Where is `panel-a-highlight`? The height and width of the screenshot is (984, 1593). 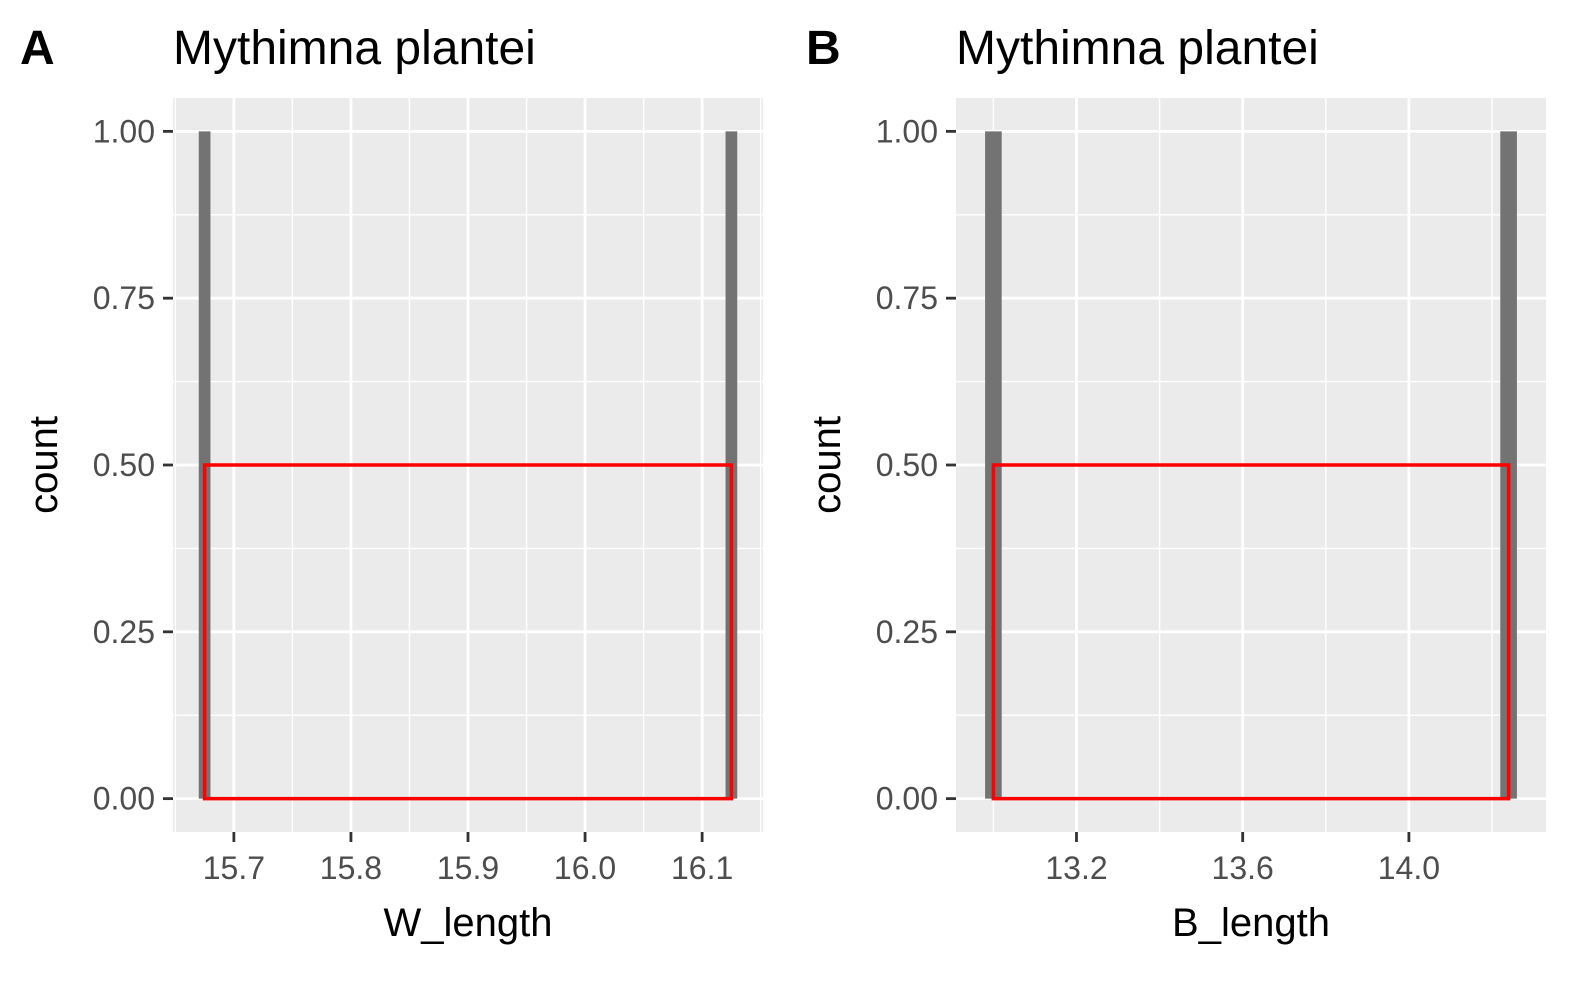 panel-a-highlight is located at coordinates (468, 632).